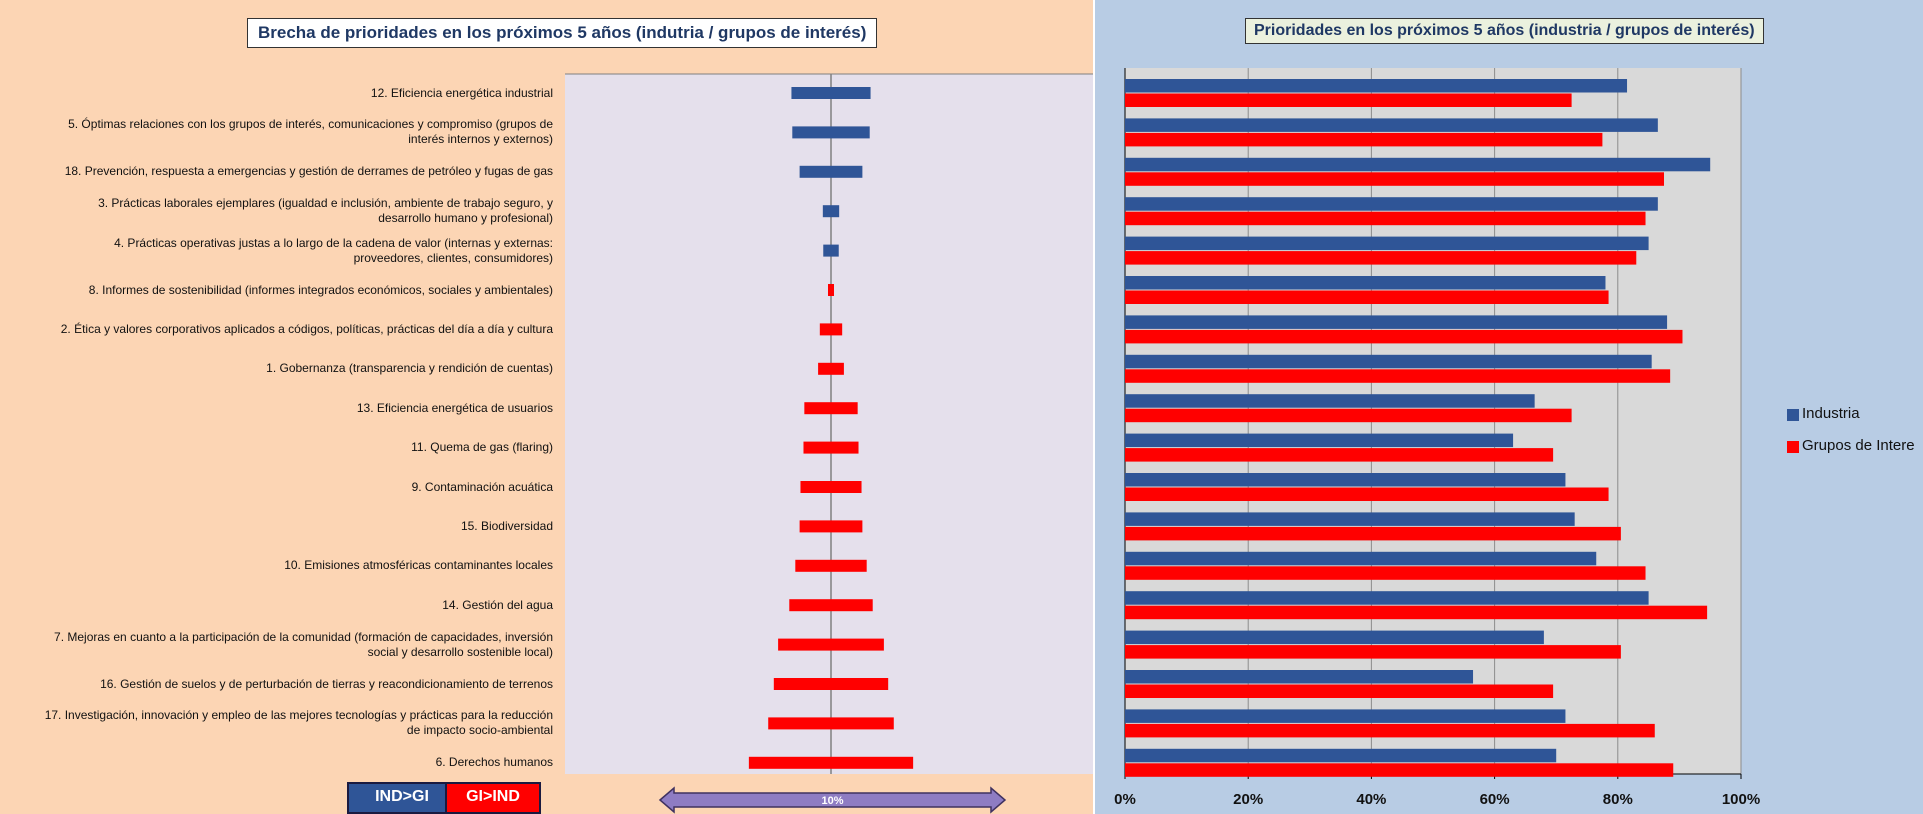  I want to click on x-tick-label: 100%, so click(1741, 799).